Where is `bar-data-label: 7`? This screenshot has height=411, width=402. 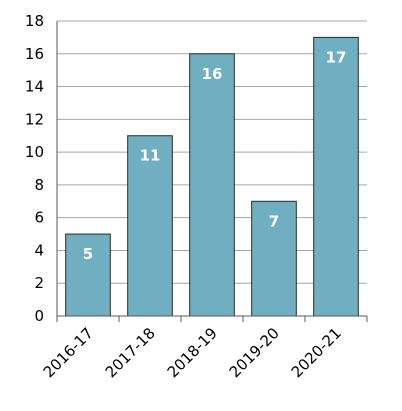 bar-data-label: 7 is located at coordinates (274, 221).